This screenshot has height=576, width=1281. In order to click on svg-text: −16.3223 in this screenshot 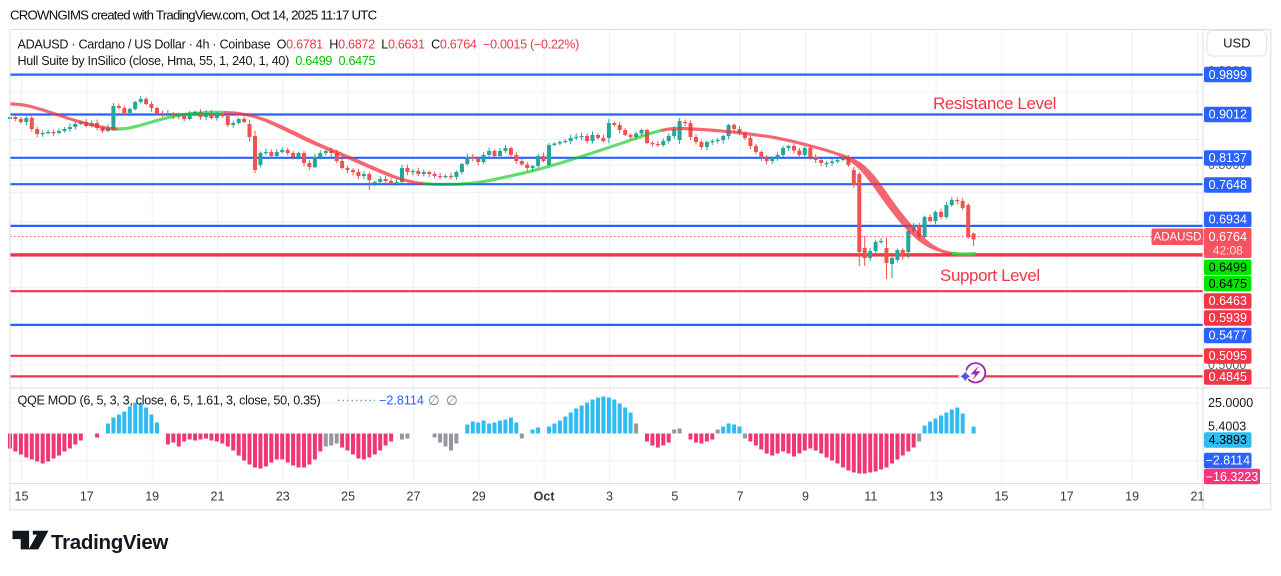, I will do `click(1232, 477)`.